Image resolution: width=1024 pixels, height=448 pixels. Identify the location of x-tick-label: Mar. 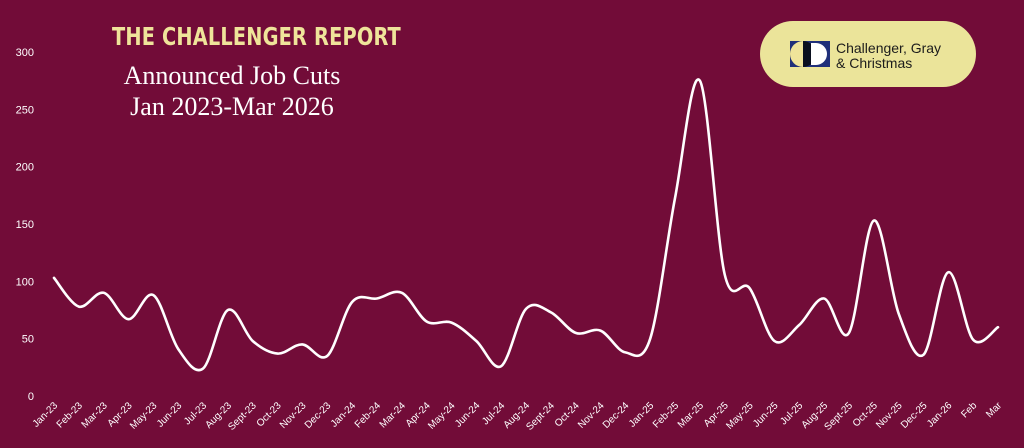
(994, 410).